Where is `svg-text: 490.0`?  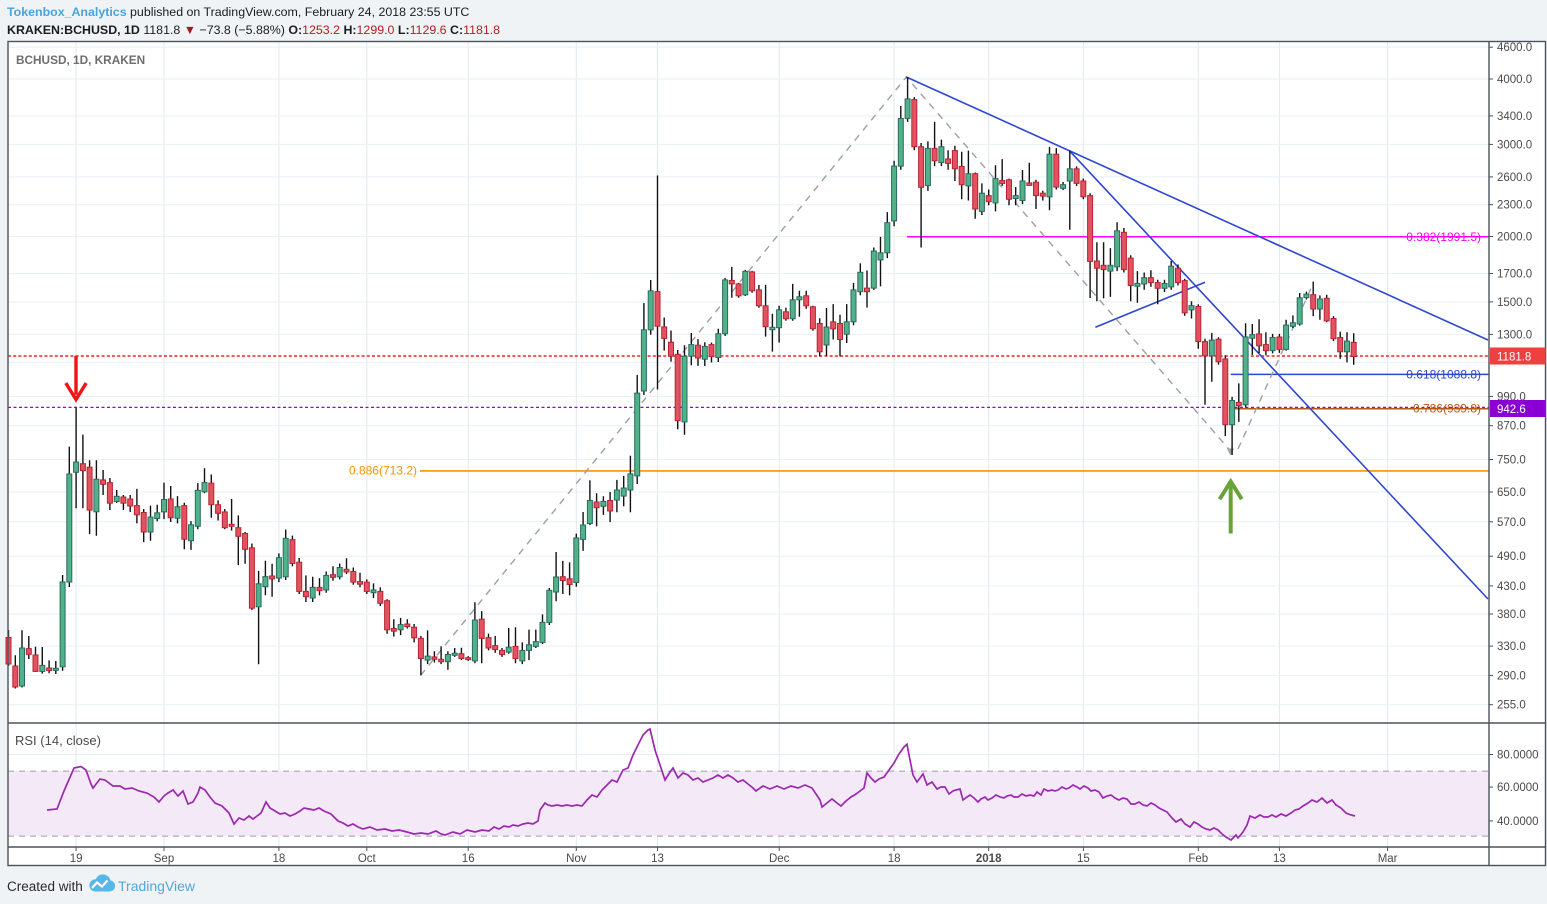 svg-text: 490.0 is located at coordinates (1511, 557).